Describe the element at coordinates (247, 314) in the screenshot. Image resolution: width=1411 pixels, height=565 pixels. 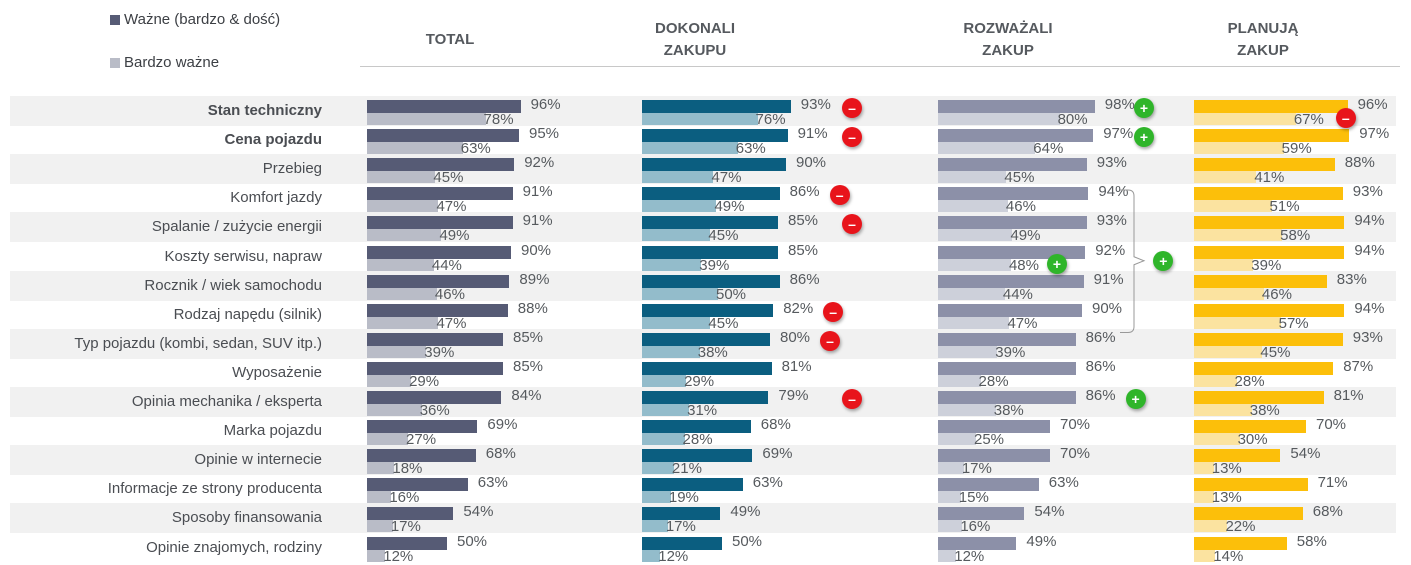
I see `category-label: Rodzaj napędu (silnik)` at that location.